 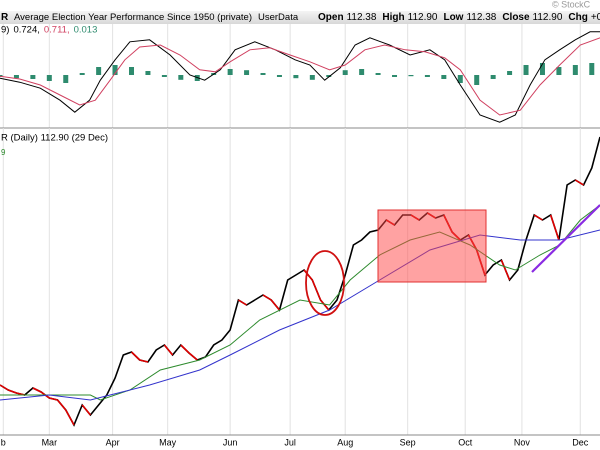 What do you see at coordinates (432, 246) in the screenshot?
I see `annotation-box` at bounding box center [432, 246].